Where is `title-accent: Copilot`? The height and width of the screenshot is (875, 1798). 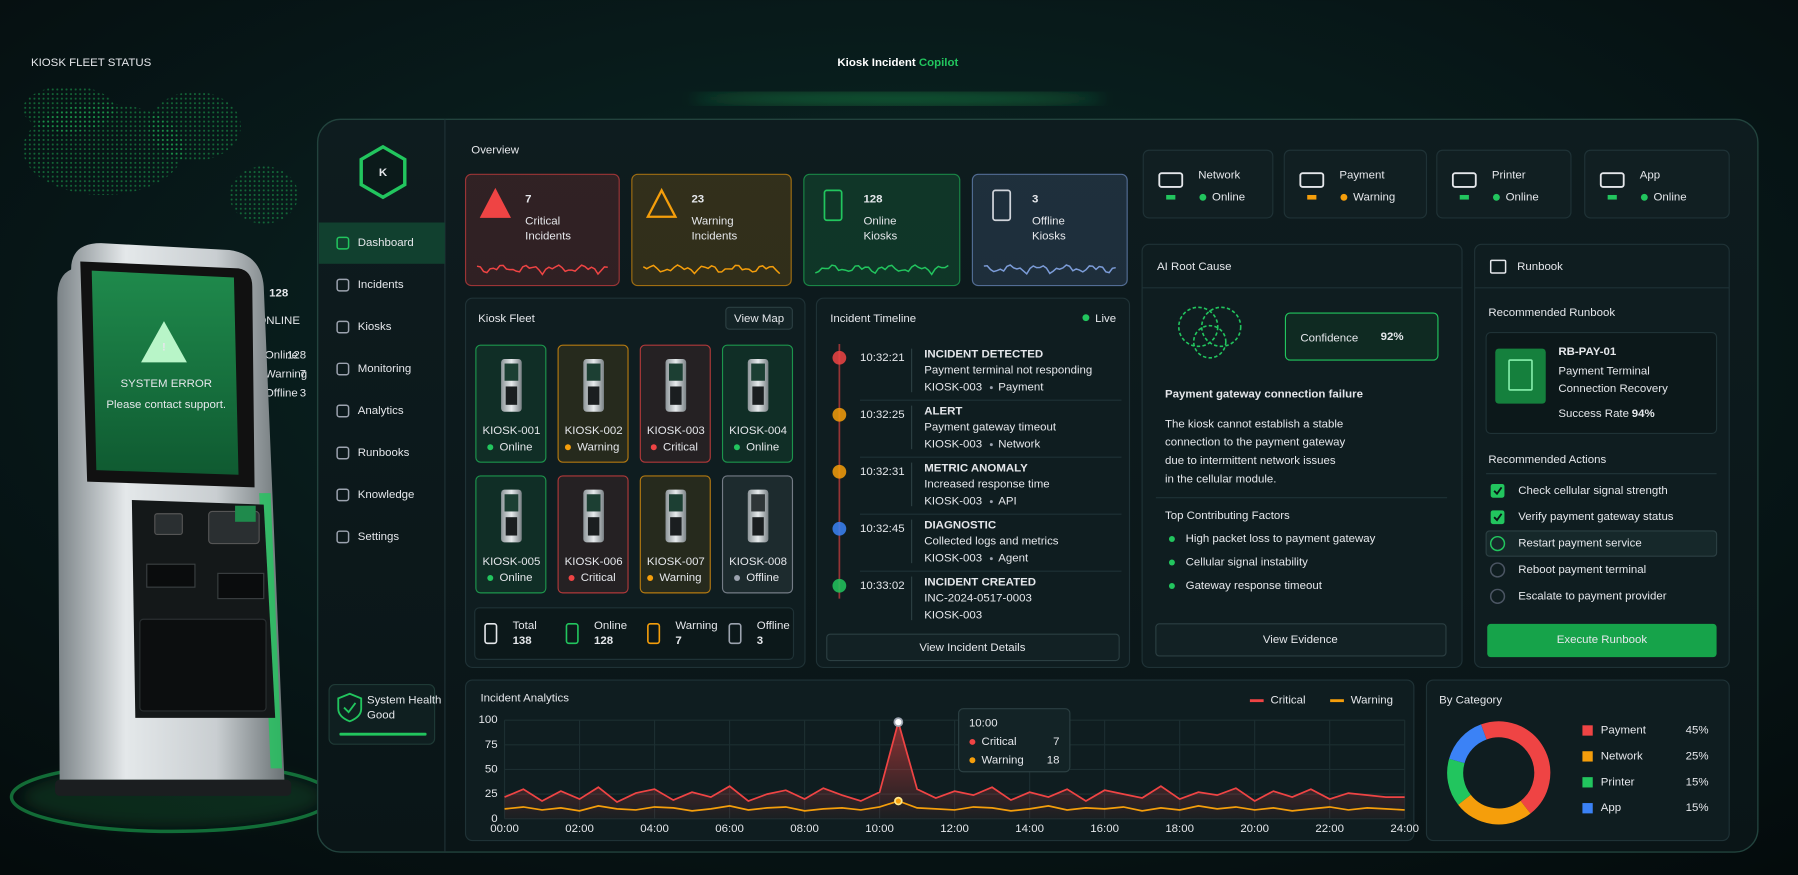 title-accent: Copilot is located at coordinates (939, 63).